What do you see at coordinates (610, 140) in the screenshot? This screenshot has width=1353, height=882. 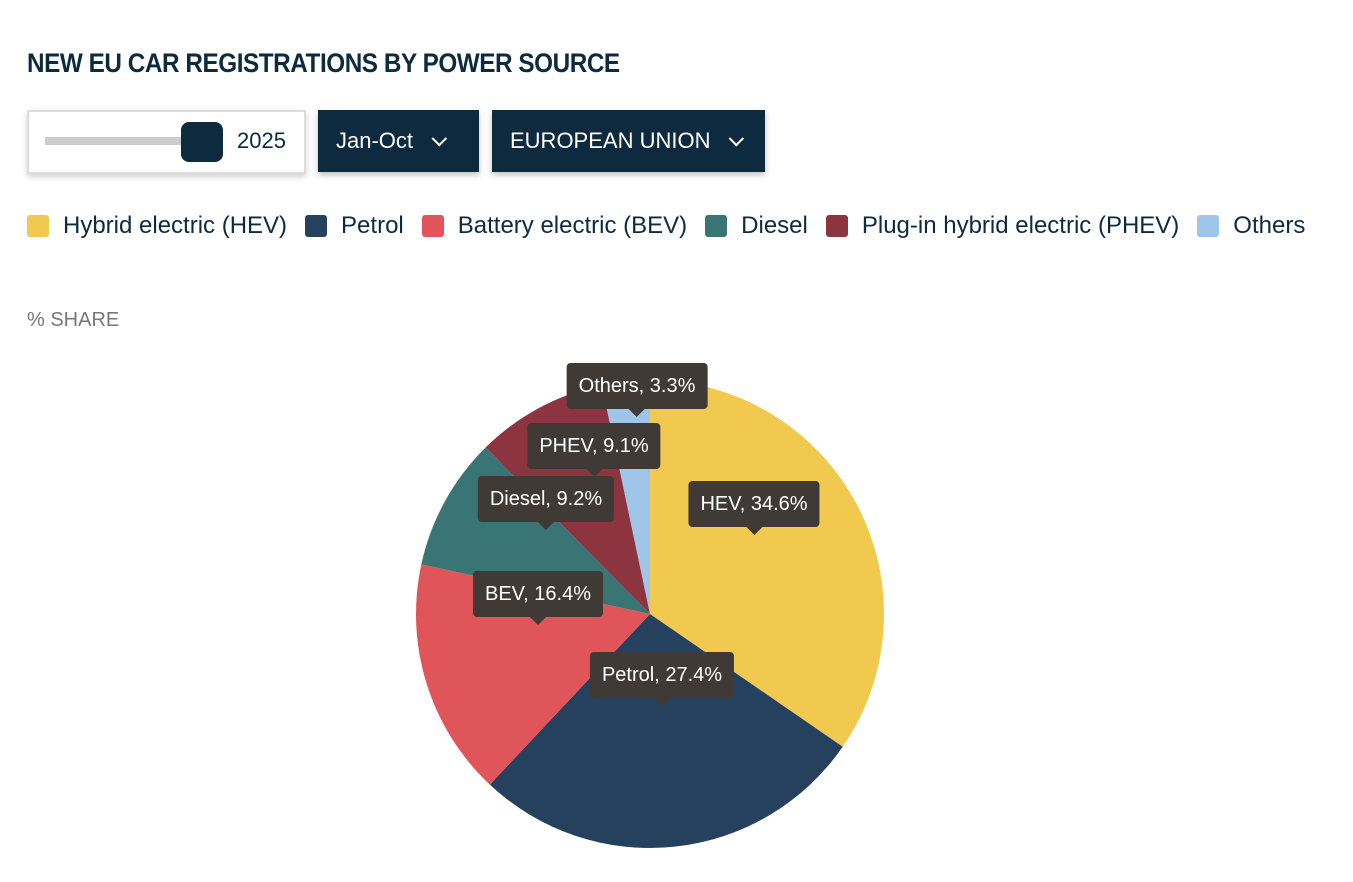 I see `region-value: EUROPEAN UNION` at bounding box center [610, 140].